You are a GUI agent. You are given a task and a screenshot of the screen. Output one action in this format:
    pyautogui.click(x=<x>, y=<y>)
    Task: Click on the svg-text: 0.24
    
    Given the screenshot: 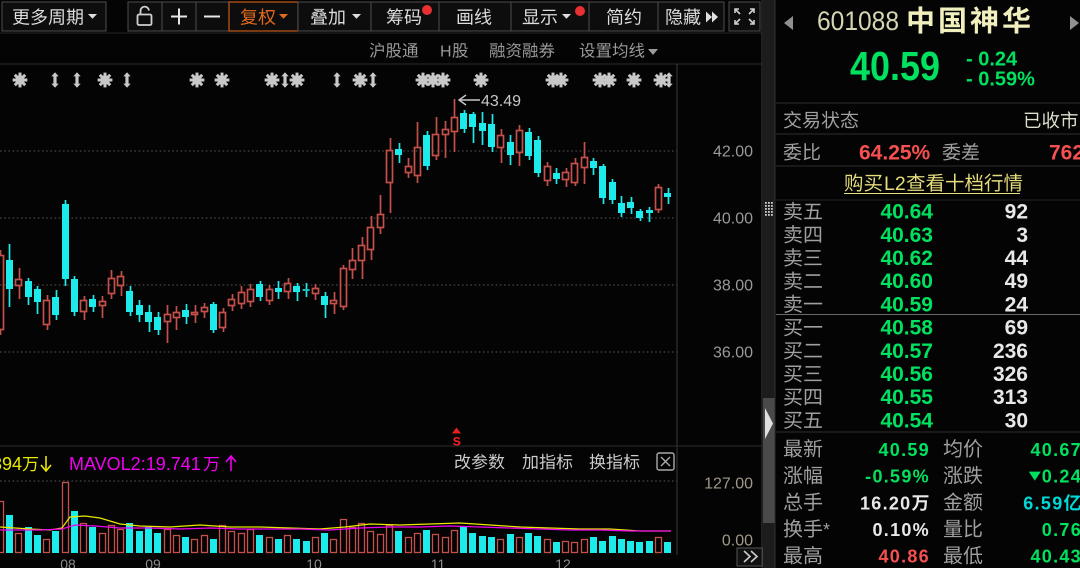 What is the action you would take?
    pyautogui.click(x=1061, y=477)
    